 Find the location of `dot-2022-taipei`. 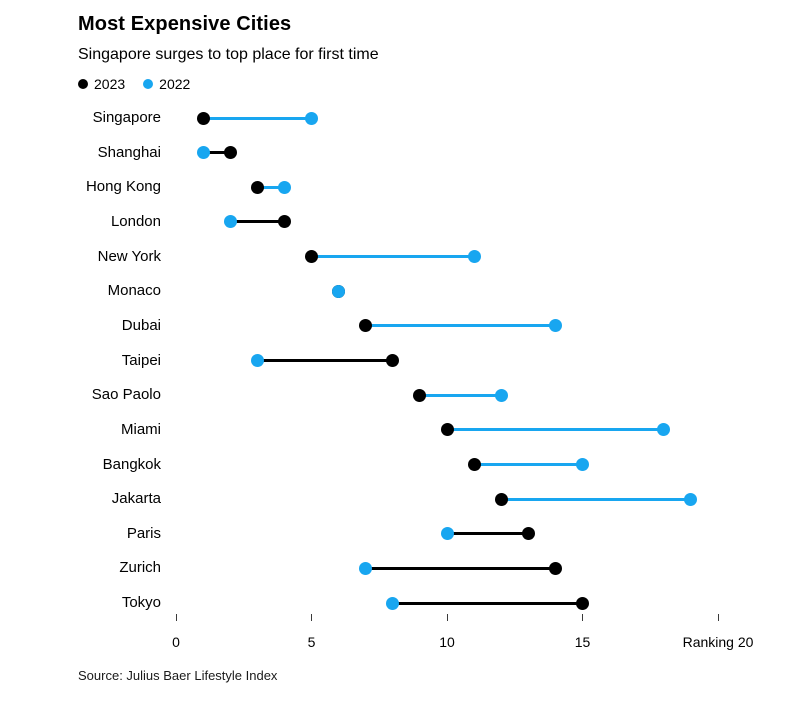

dot-2022-taipei is located at coordinates (257, 361).